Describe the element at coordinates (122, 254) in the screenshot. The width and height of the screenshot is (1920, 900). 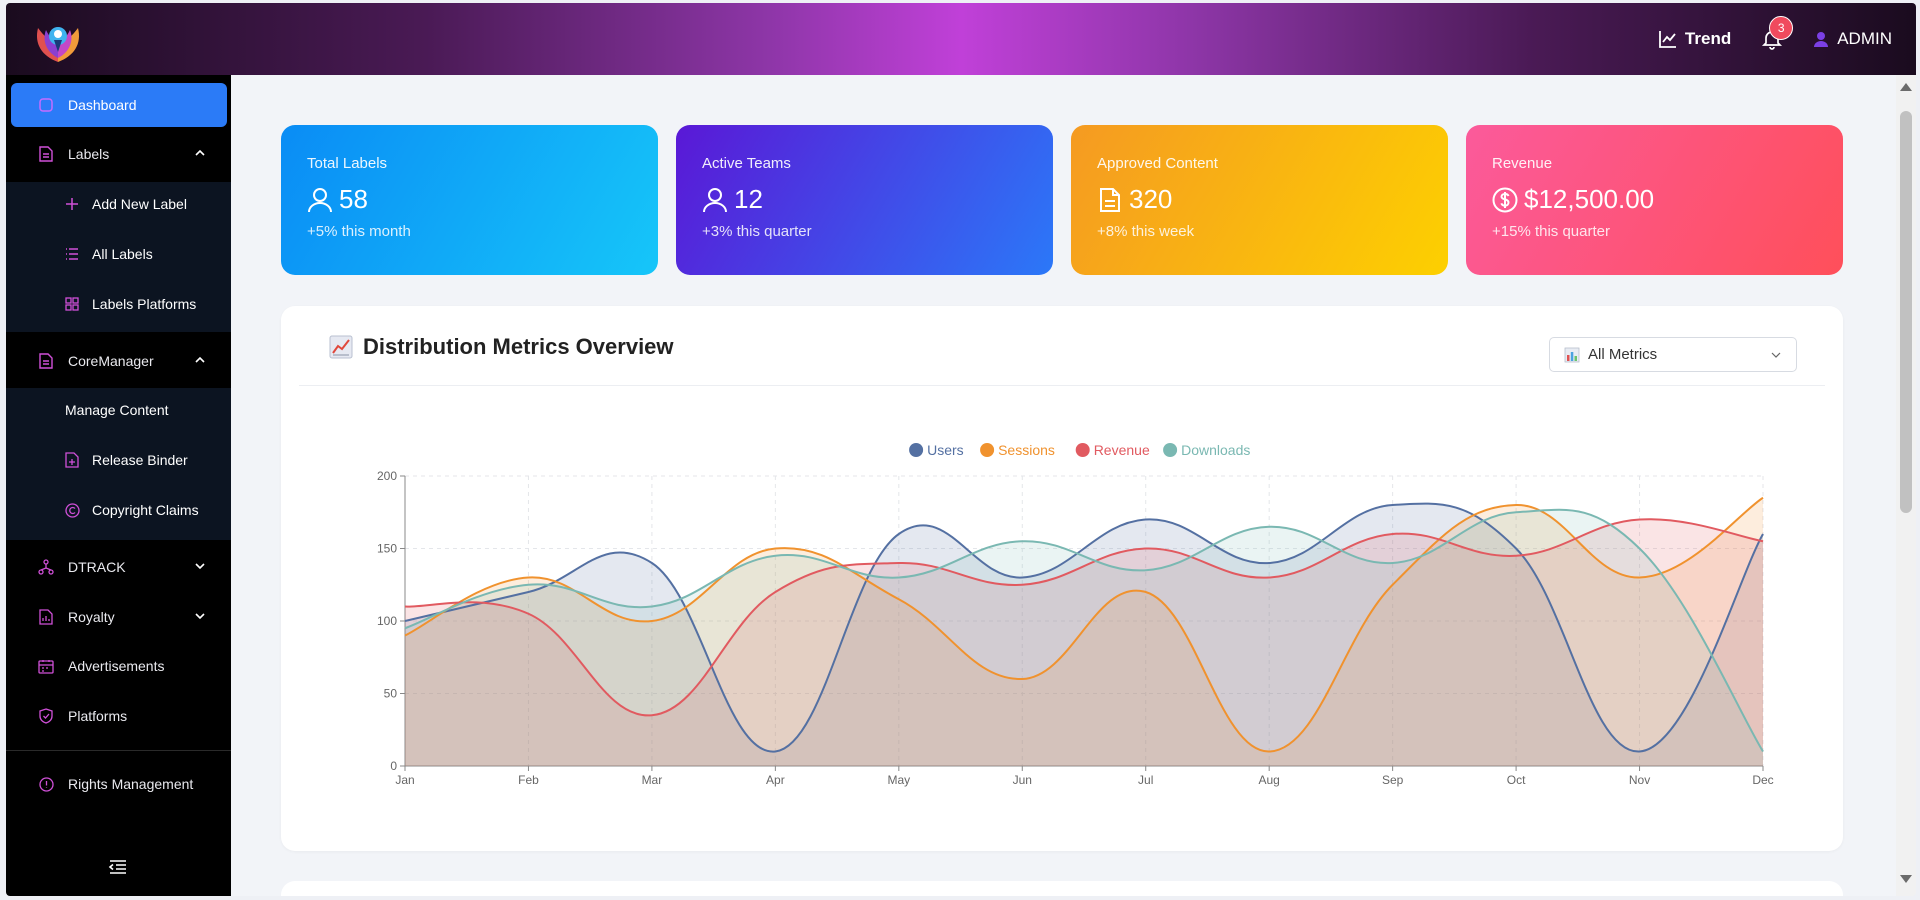
I see `sidebar-item-label: All Labels` at that location.